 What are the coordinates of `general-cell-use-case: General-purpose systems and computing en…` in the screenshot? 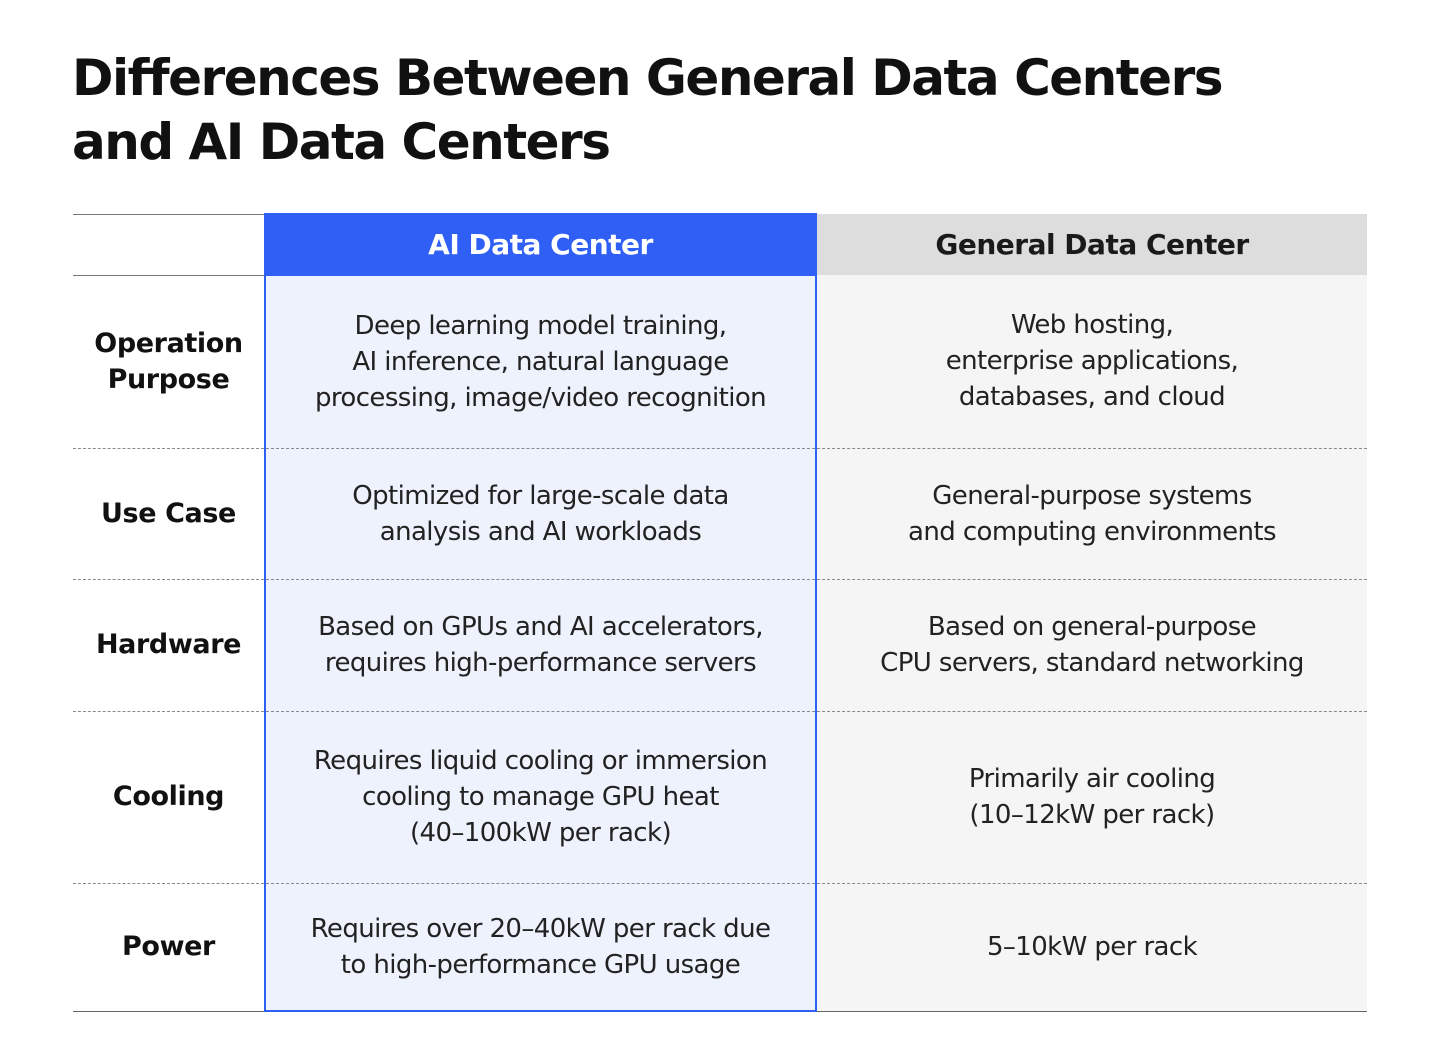 It's located at (1091, 513).